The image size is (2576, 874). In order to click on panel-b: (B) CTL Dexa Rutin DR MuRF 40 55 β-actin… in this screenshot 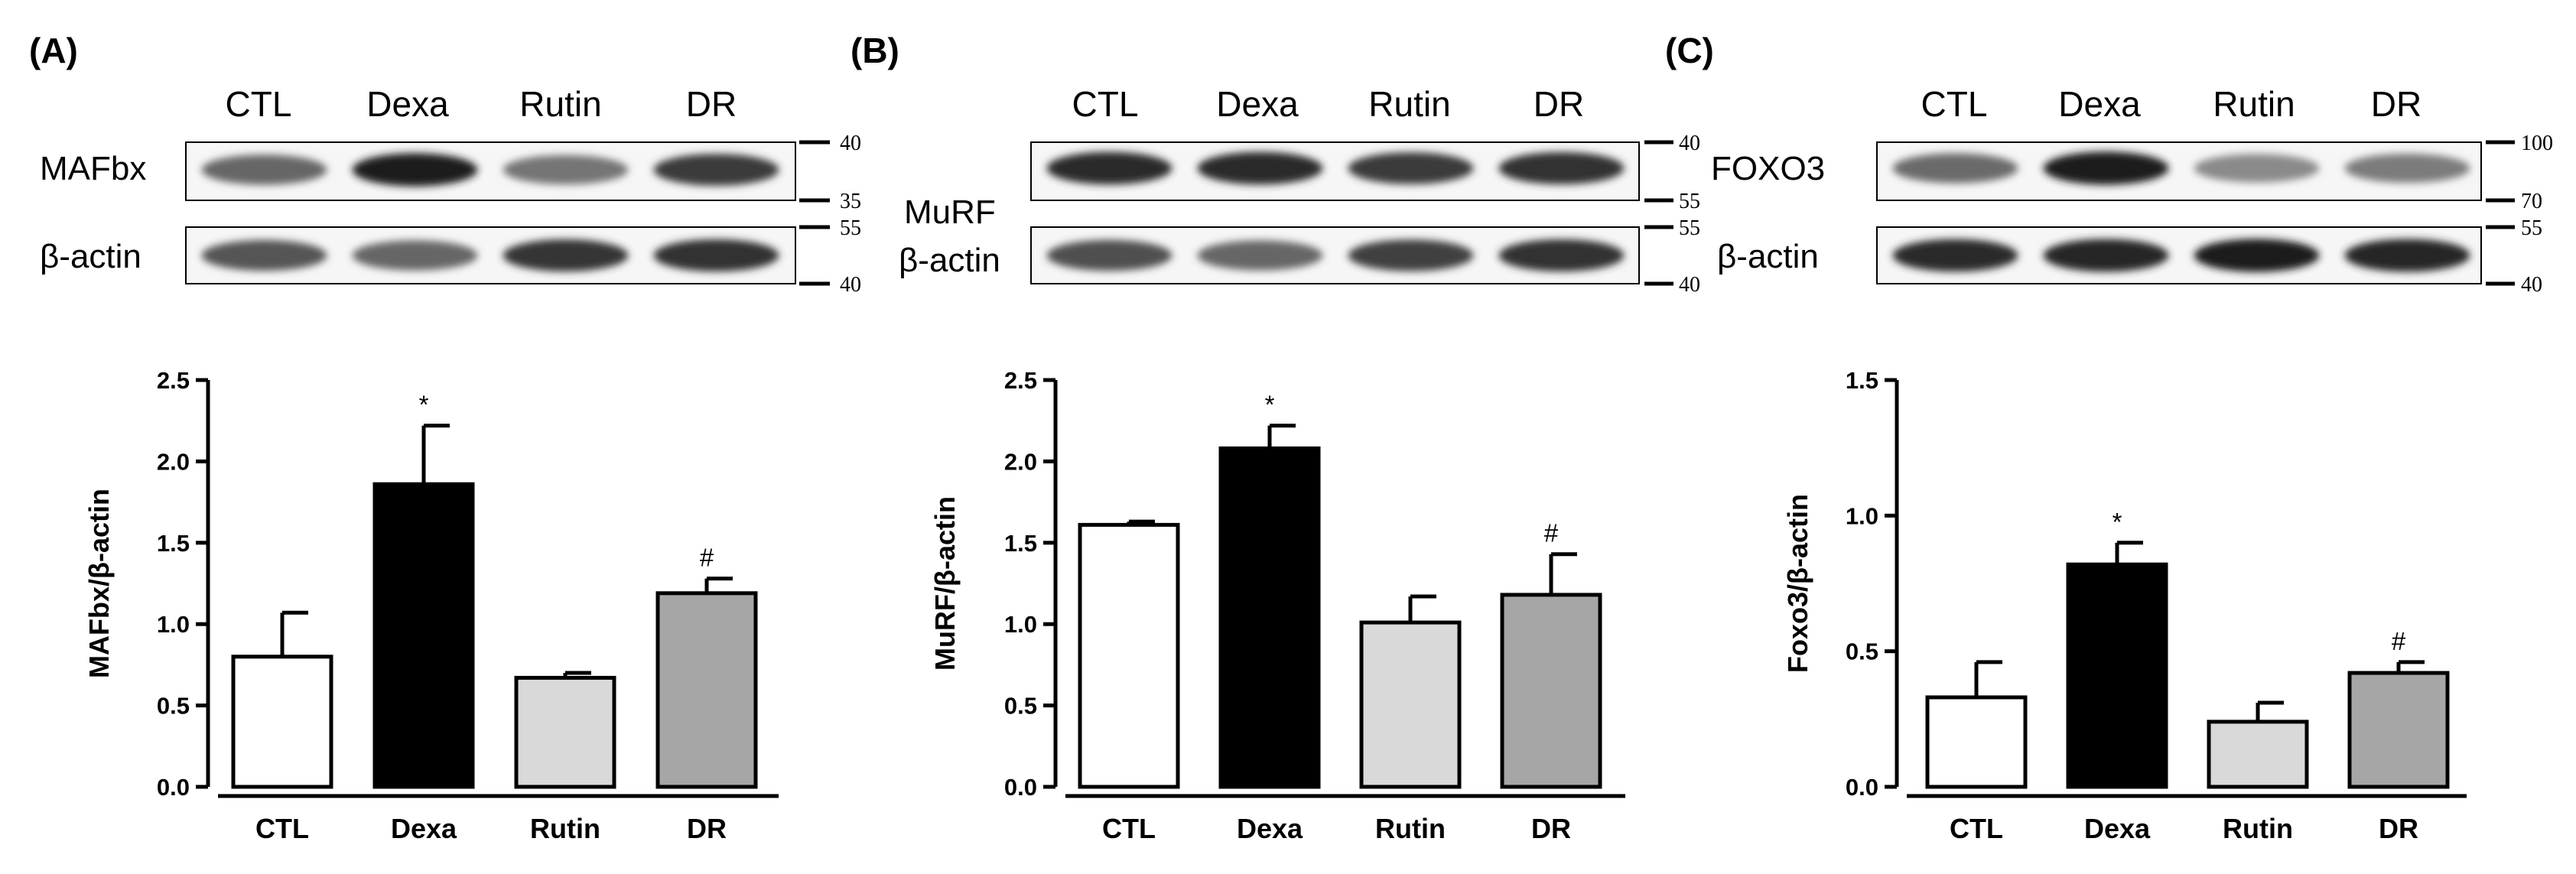, I will do `click(1275, 164)`.